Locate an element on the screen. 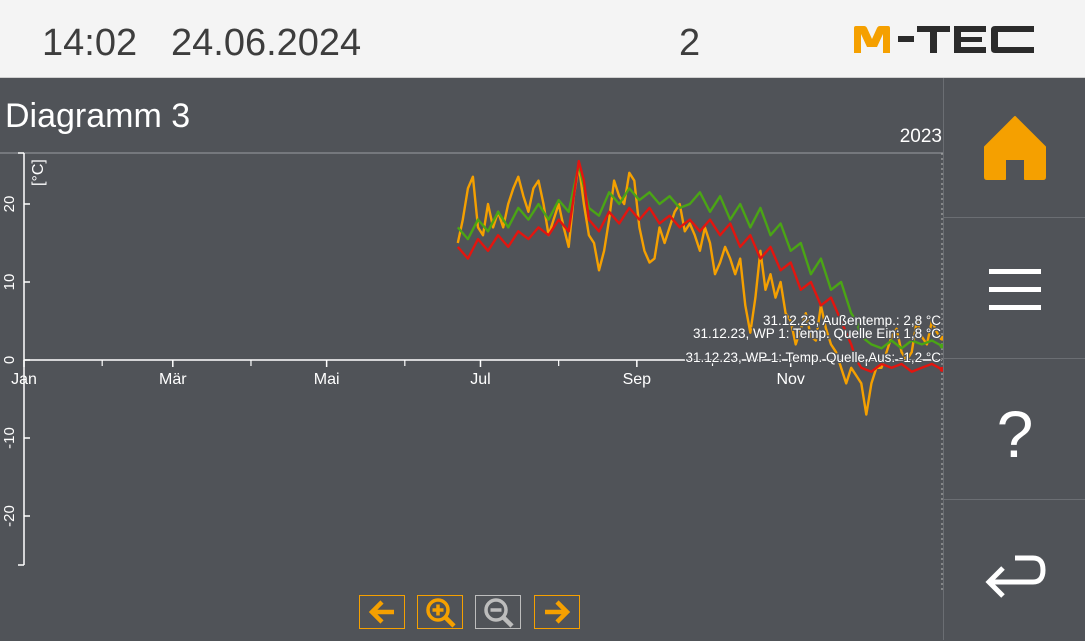  prev-button is located at coordinates (382, 612).